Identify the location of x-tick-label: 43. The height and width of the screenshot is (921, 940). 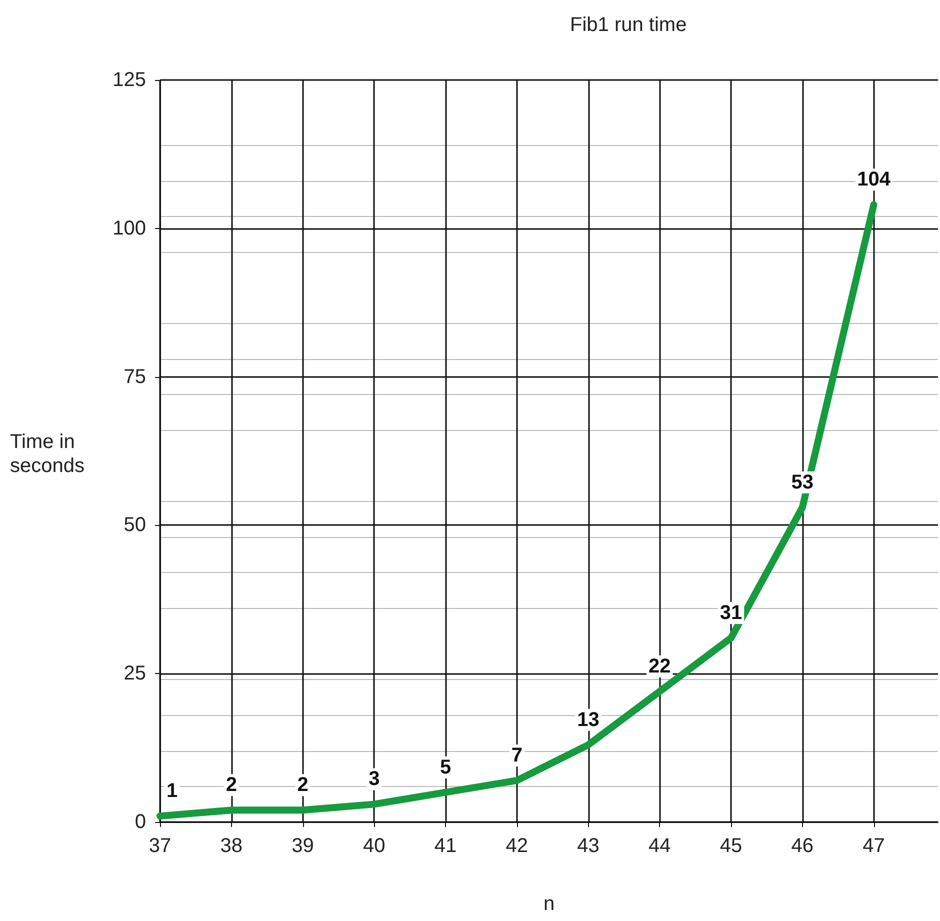
(588, 846).